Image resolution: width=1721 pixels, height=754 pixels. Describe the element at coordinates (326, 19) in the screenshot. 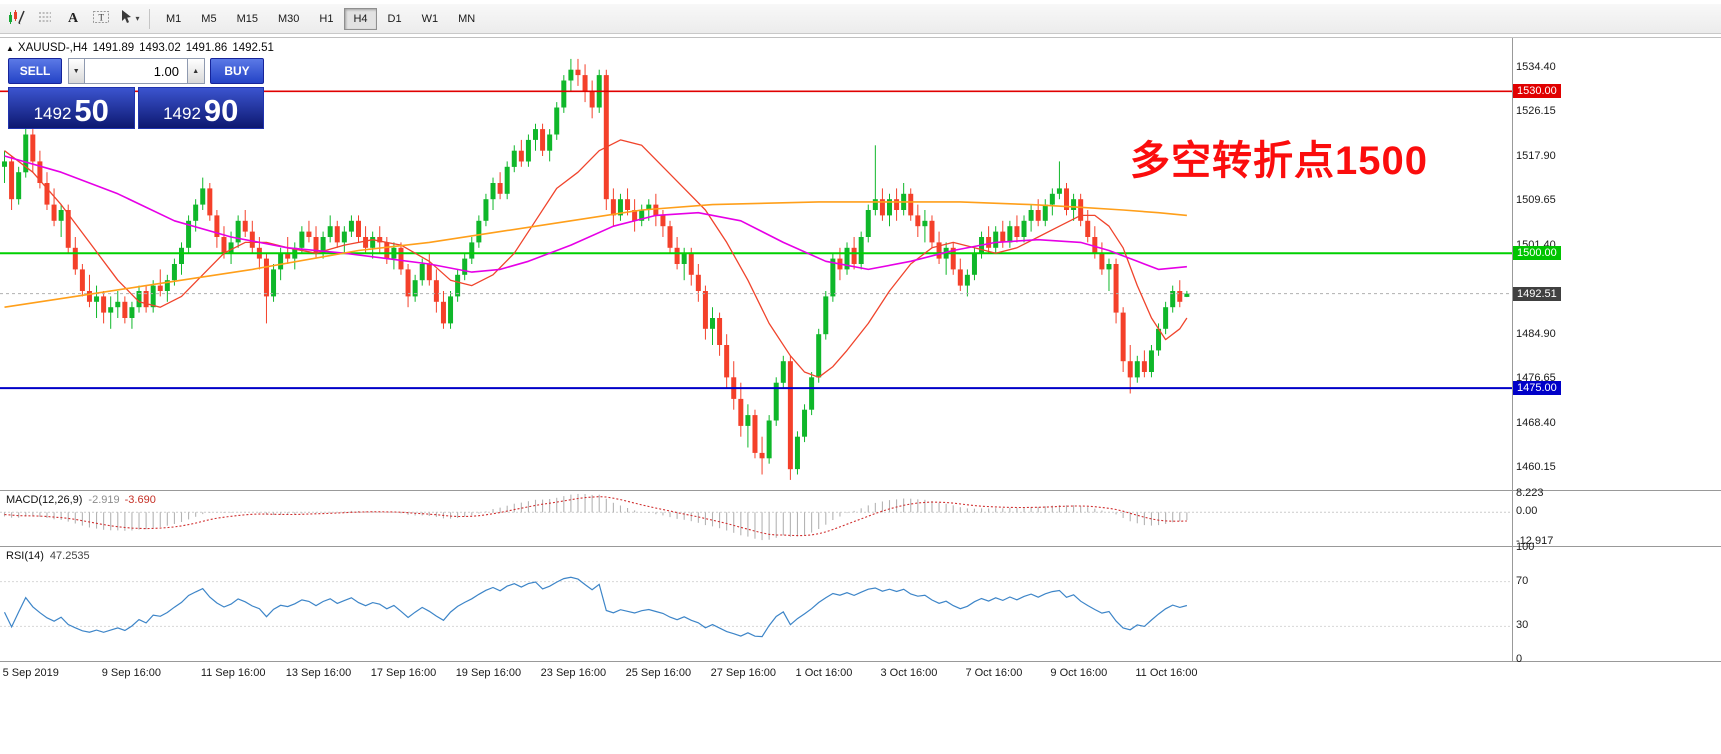

I see `timeframe-h1-button: H1` at that location.